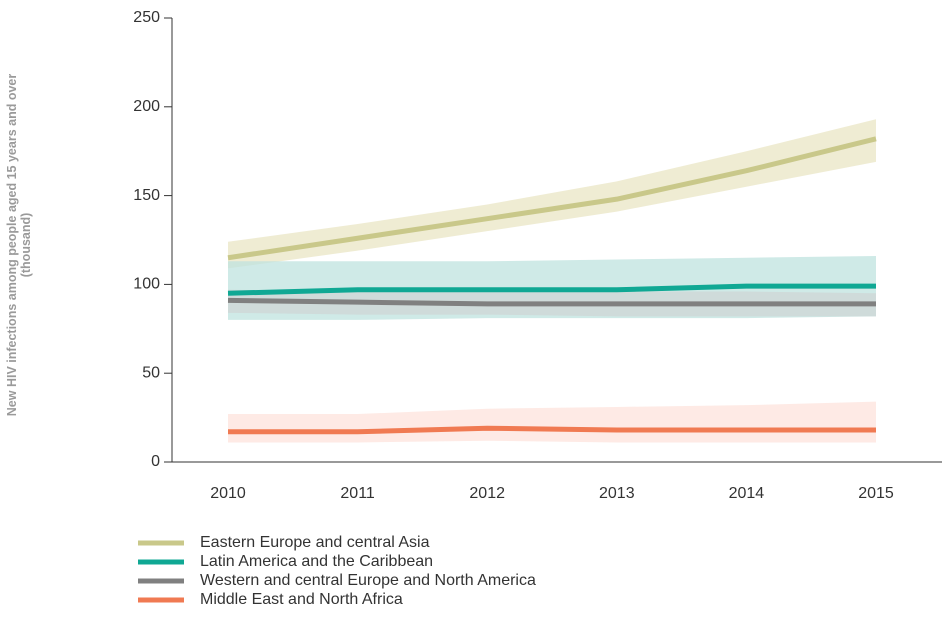  Describe the element at coordinates (228, 493) in the screenshot. I see `x-tick-label: 2010` at that location.